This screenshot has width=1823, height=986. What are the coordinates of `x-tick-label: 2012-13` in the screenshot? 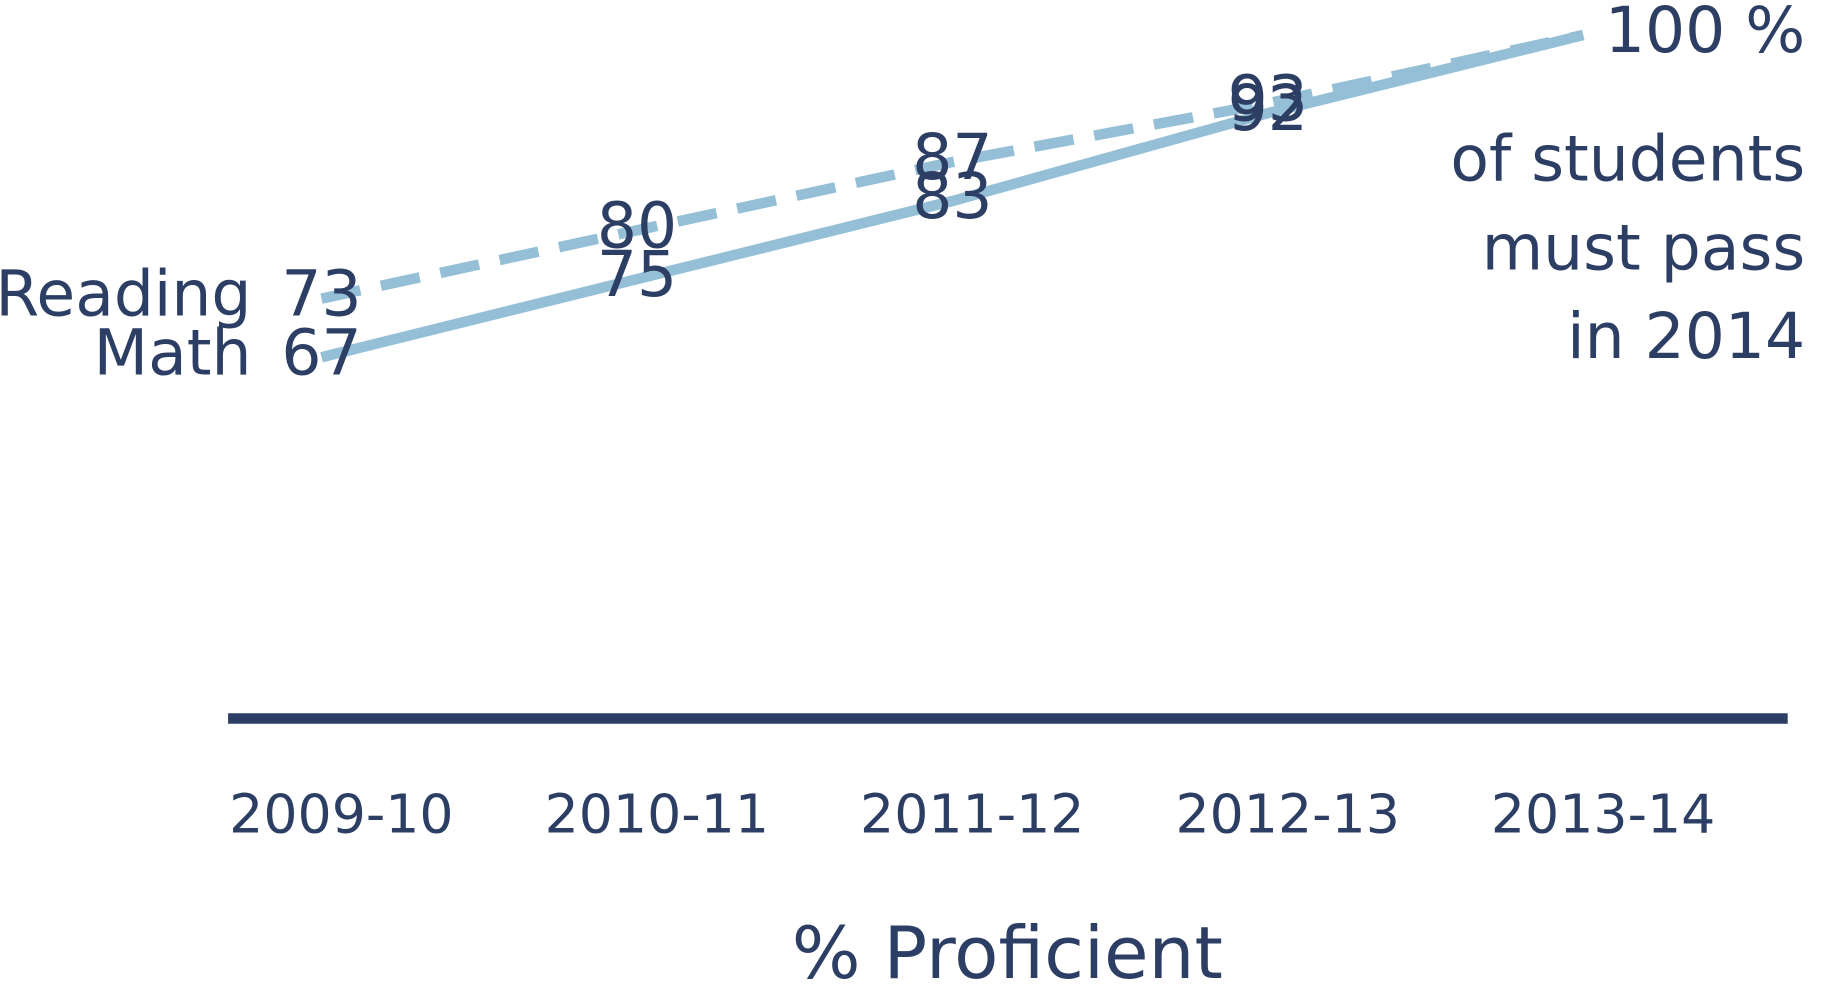 It's located at (1287, 813).